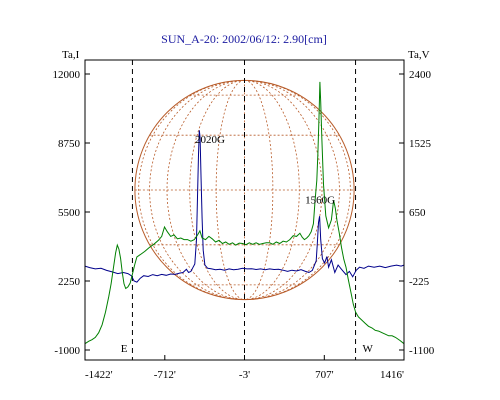 The height and width of the screenshot is (400, 500). Describe the element at coordinates (368, 349) in the screenshot. I see `marker-label: W` at that location.